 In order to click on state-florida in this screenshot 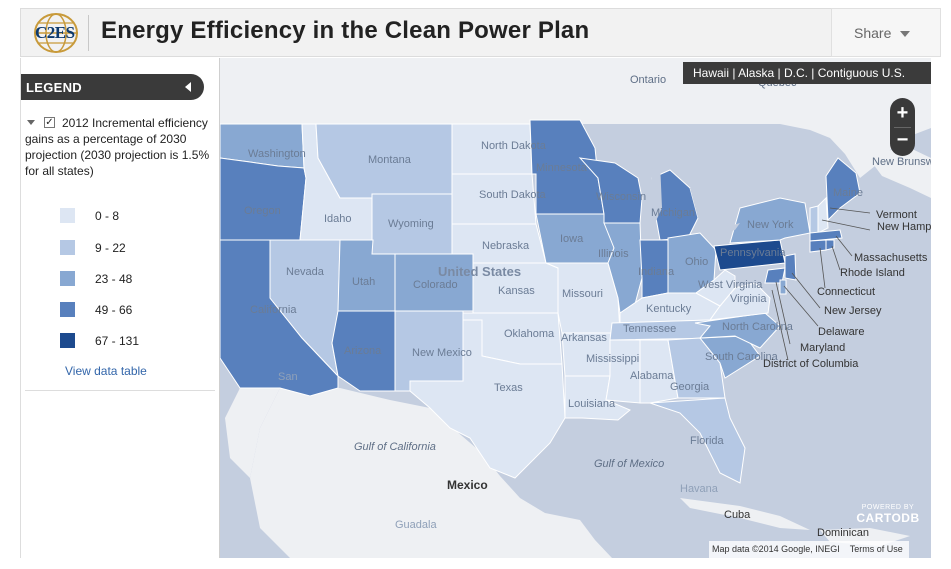, I will do `click(697, 440)`.